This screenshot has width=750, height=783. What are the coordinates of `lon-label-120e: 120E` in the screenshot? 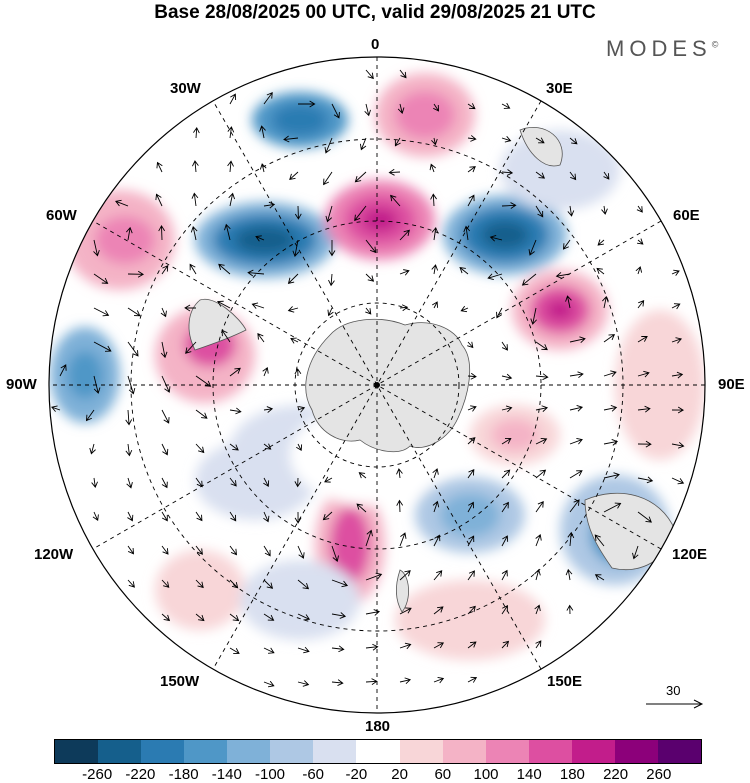 It's located at (690, 554).